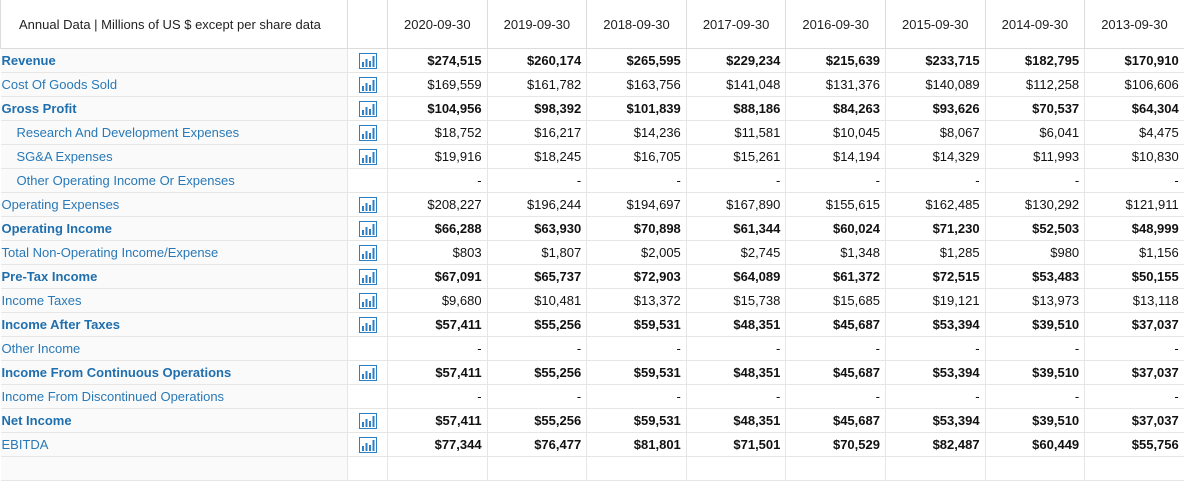 Image resolution: width=1184 pixels, height=481 pixels. What do you see at coordinates (736, 253) in the screenshot?
I see `value-cell: $2,745` at bounding box center [736, 253].